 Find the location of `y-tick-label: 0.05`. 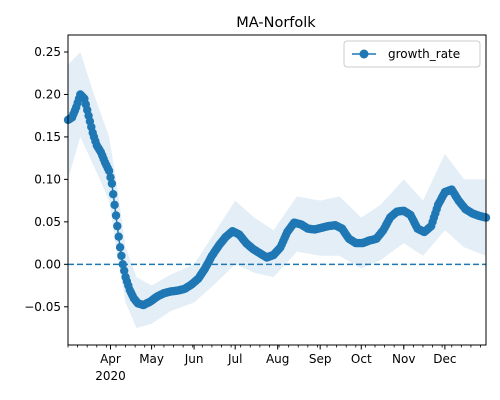

y-tick-label: 0.05 is located at coordinates (47, 222).